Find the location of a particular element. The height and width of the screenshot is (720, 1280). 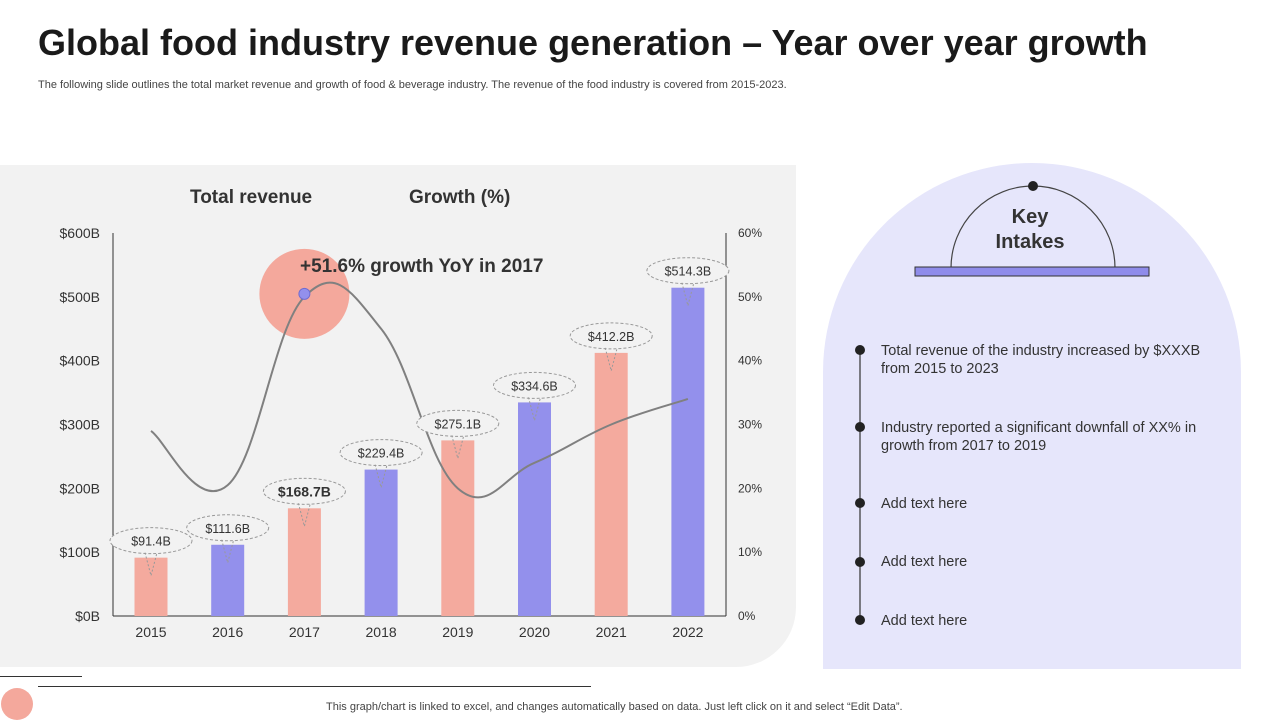

data-label-text: $514.3B is located at coordinates (688, 272).